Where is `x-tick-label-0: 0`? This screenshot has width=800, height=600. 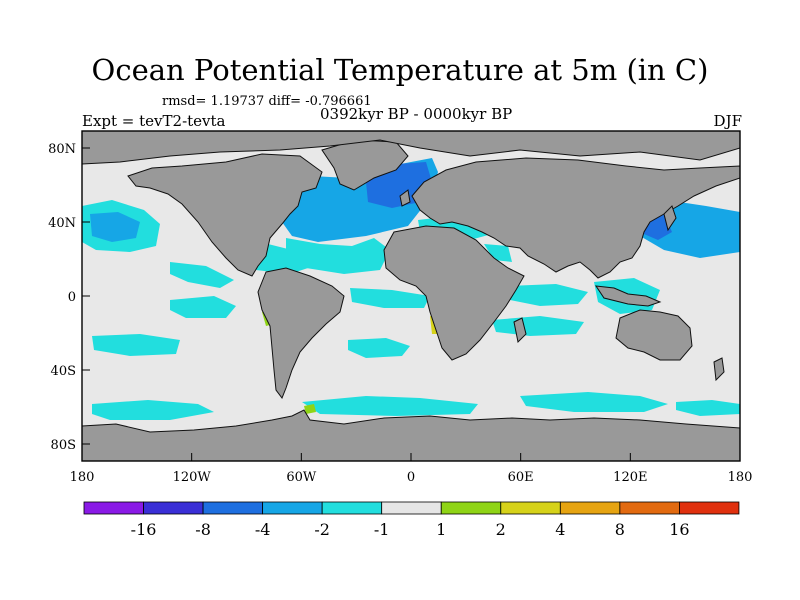
x-tick-label-0: 0 is located at coordinates (411, 477).